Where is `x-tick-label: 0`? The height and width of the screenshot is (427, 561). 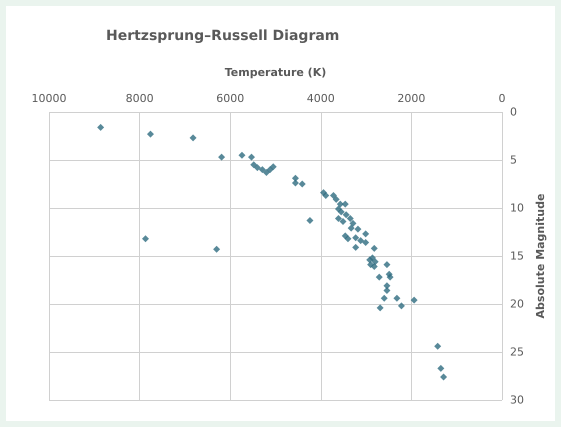
x-tick-label: 0 is located at coordinates (502, 98).